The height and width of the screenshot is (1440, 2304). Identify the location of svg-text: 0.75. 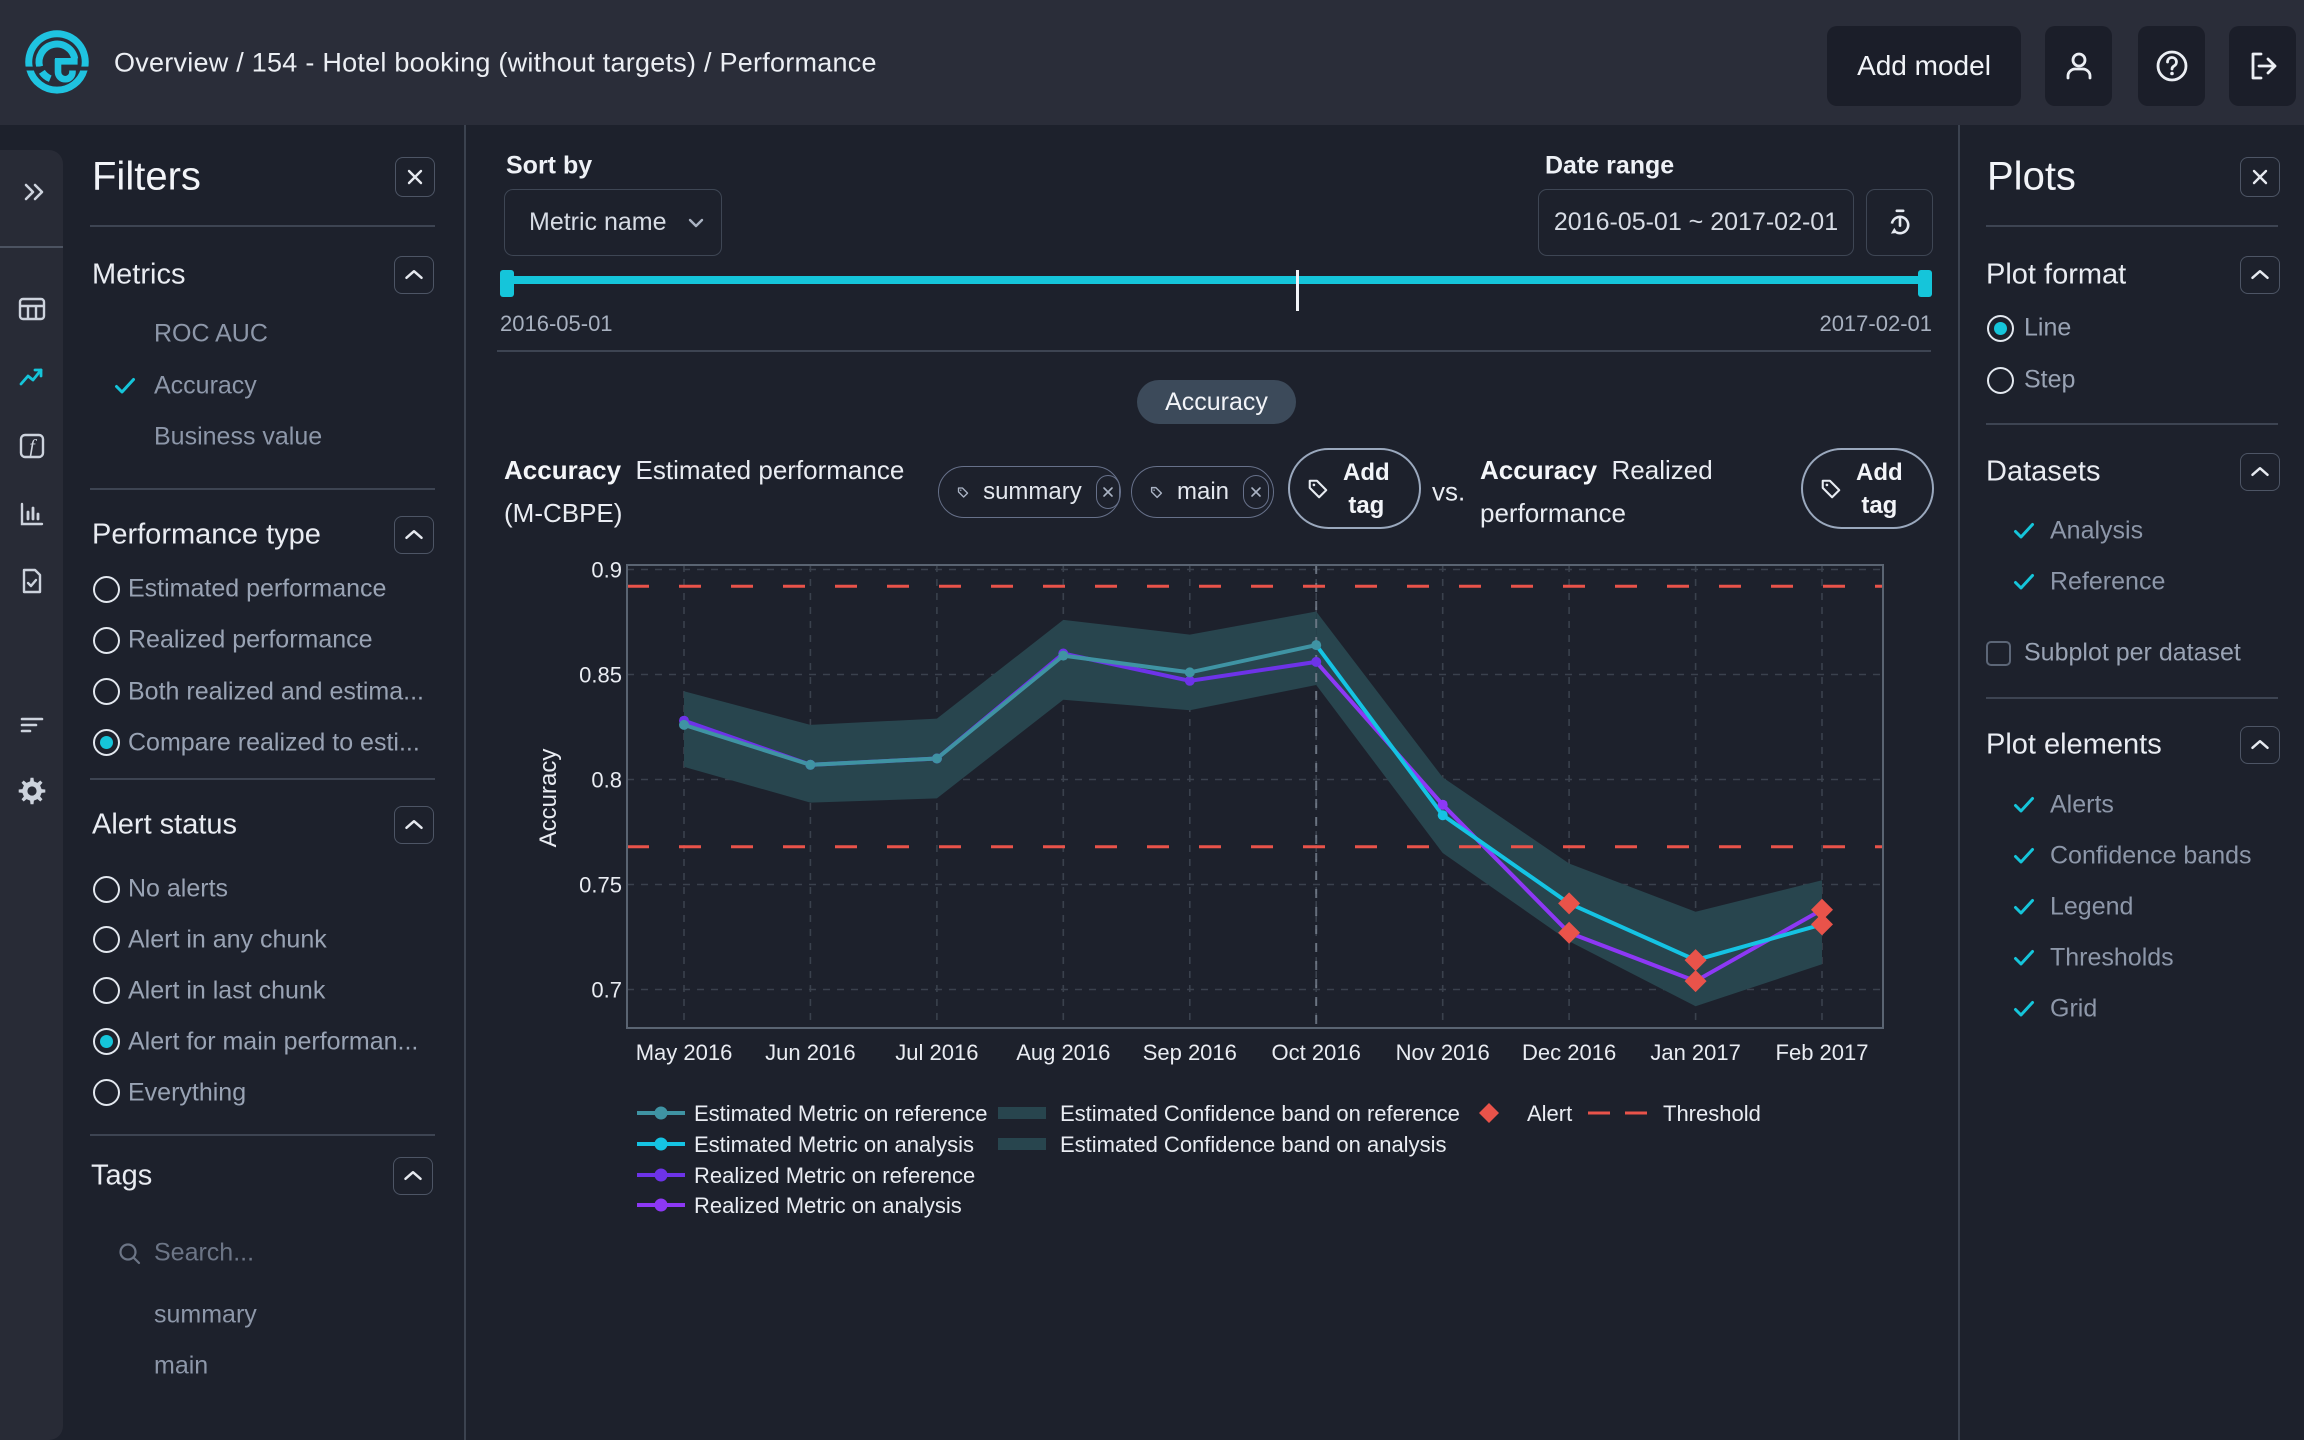
(600, 885).